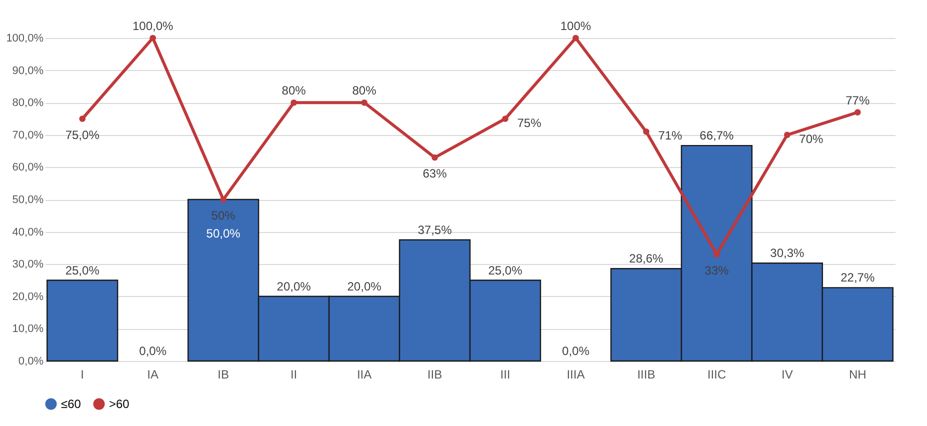  What do you see at coordinates (646, 375) in the screenshot?
I see `x-tick-label: IIIB` at bounding box center [646, 375].